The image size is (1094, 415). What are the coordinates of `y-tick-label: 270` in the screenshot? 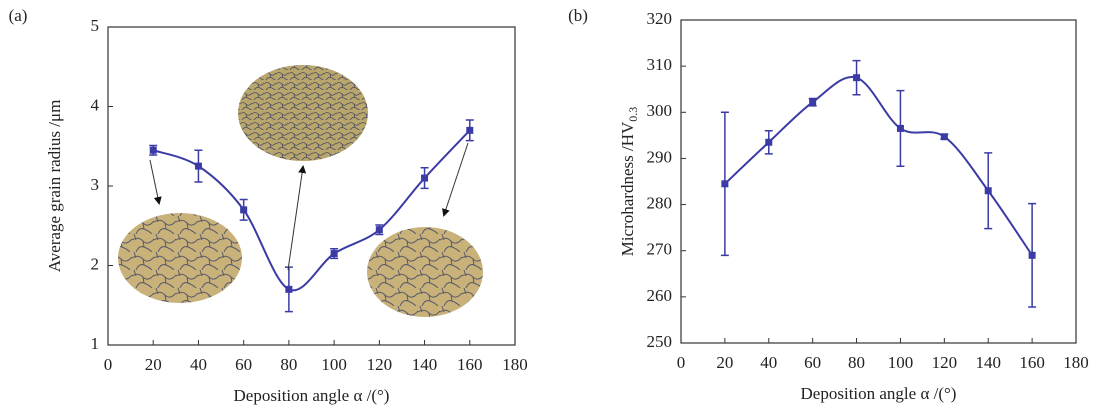 It's located at (660, 249).